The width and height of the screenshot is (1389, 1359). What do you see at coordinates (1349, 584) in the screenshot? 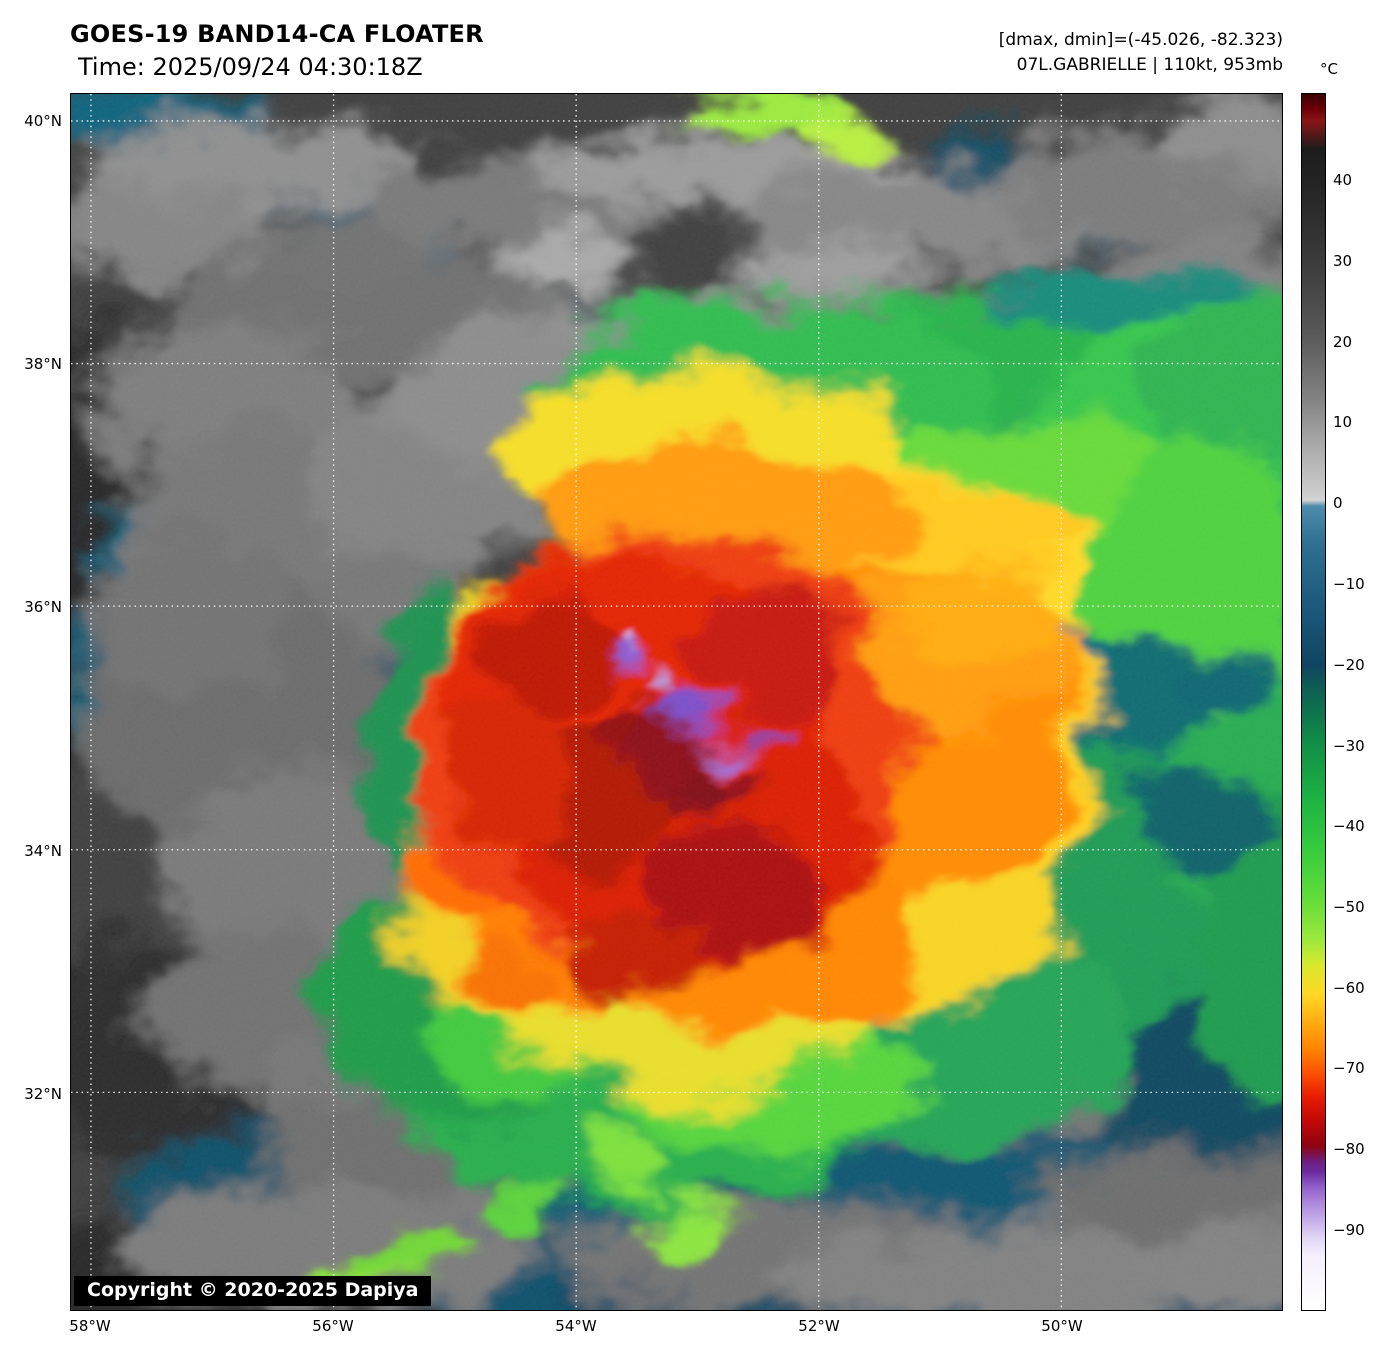
I see `colorbar-tick-m10: −10` at bounding box center [1349, 584].